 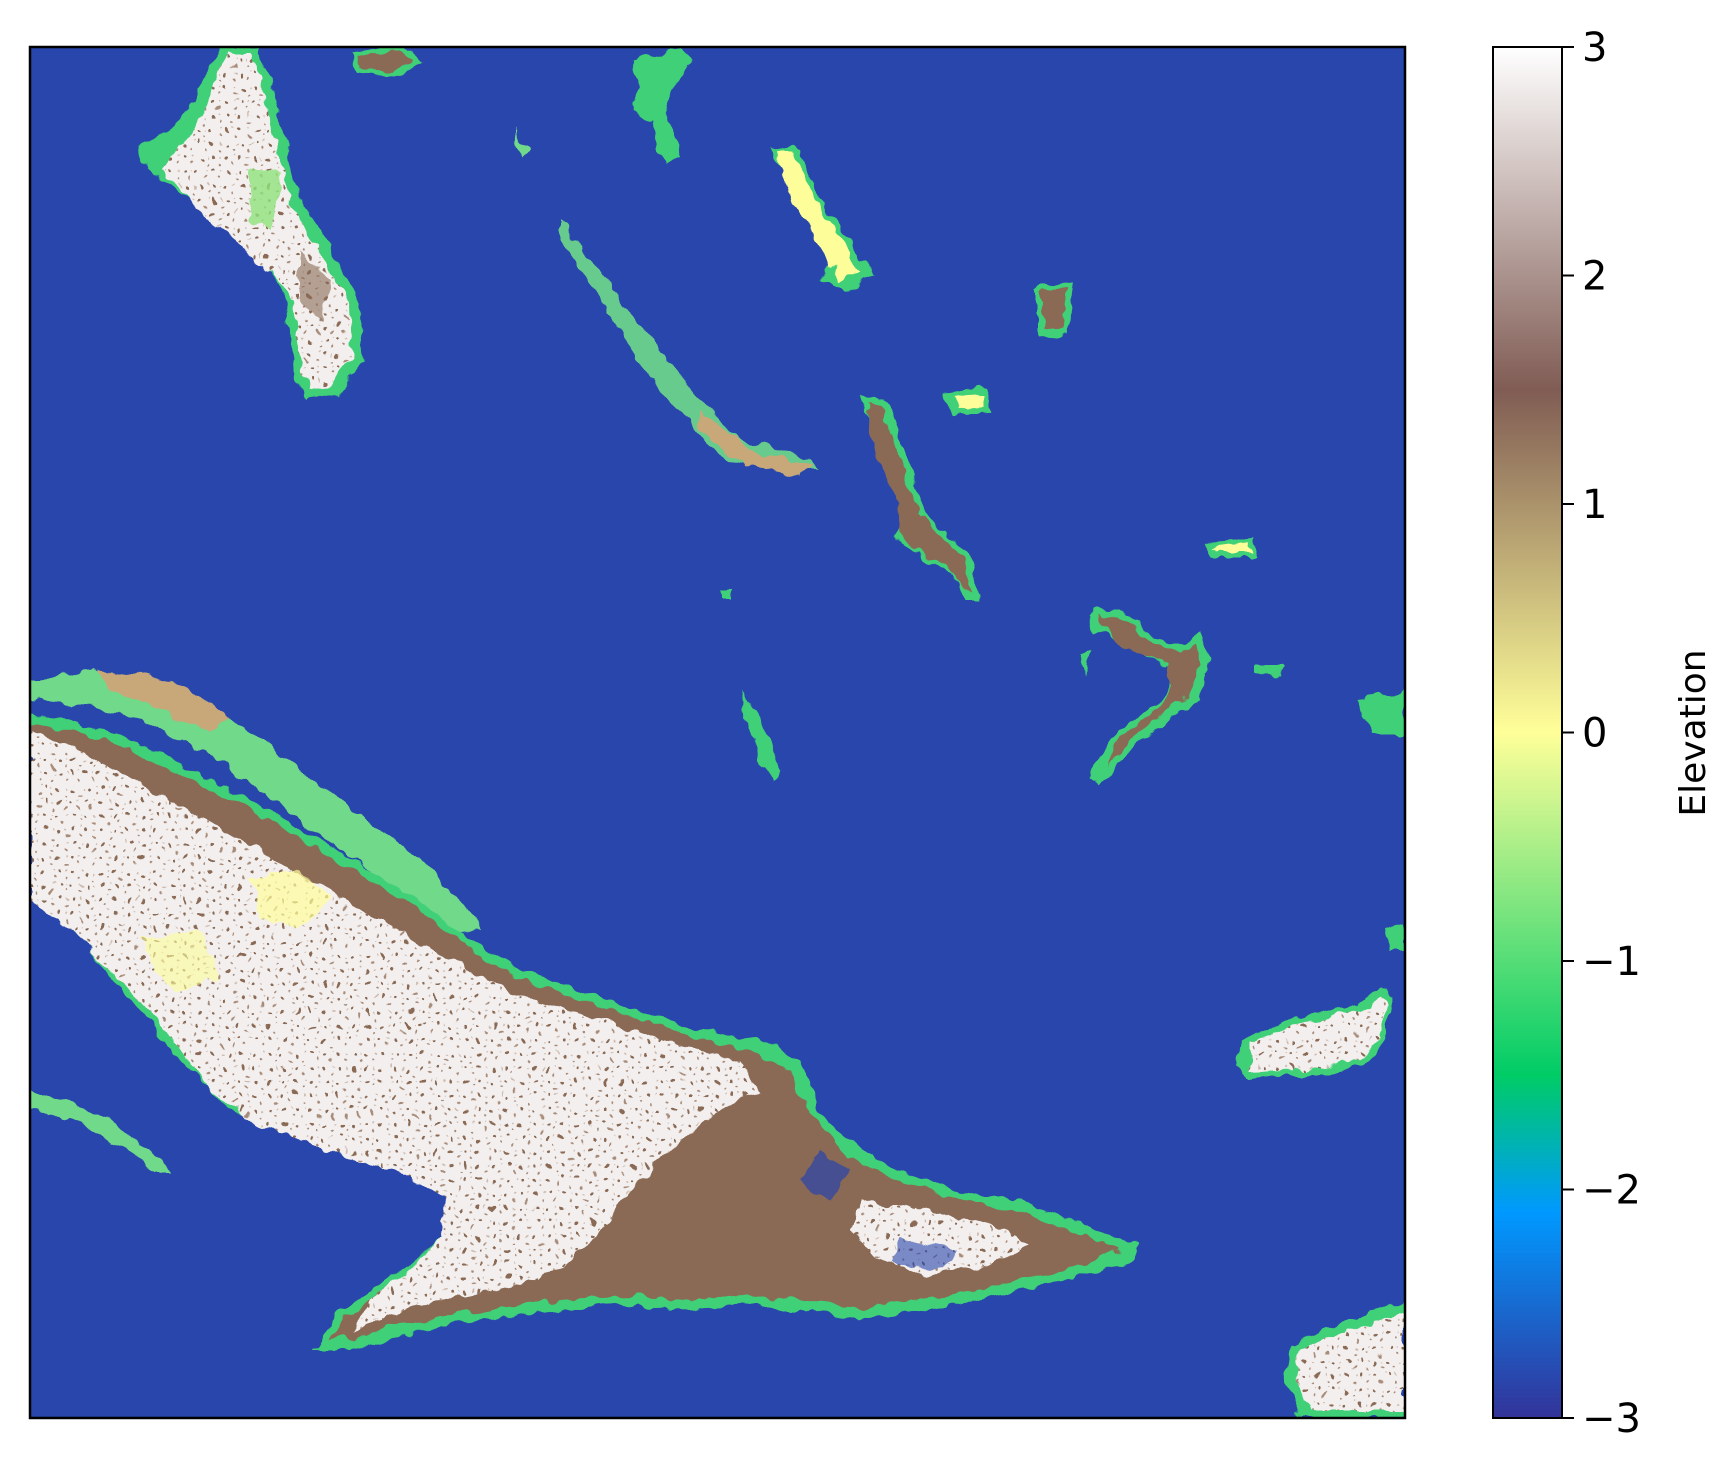 I want to click on colorbar-gradient, so click(x=1527, y=732).